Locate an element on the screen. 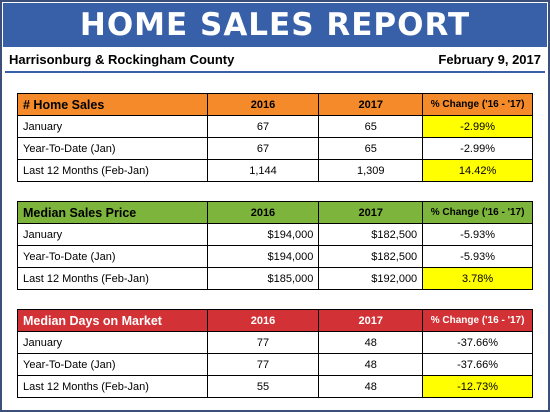 Image resolution: width=550 pixels, height=412 pixels. table-row: Last 12 Months (Feb-Jan) 55 48 -12.73% is located at coordinates (275, 386).